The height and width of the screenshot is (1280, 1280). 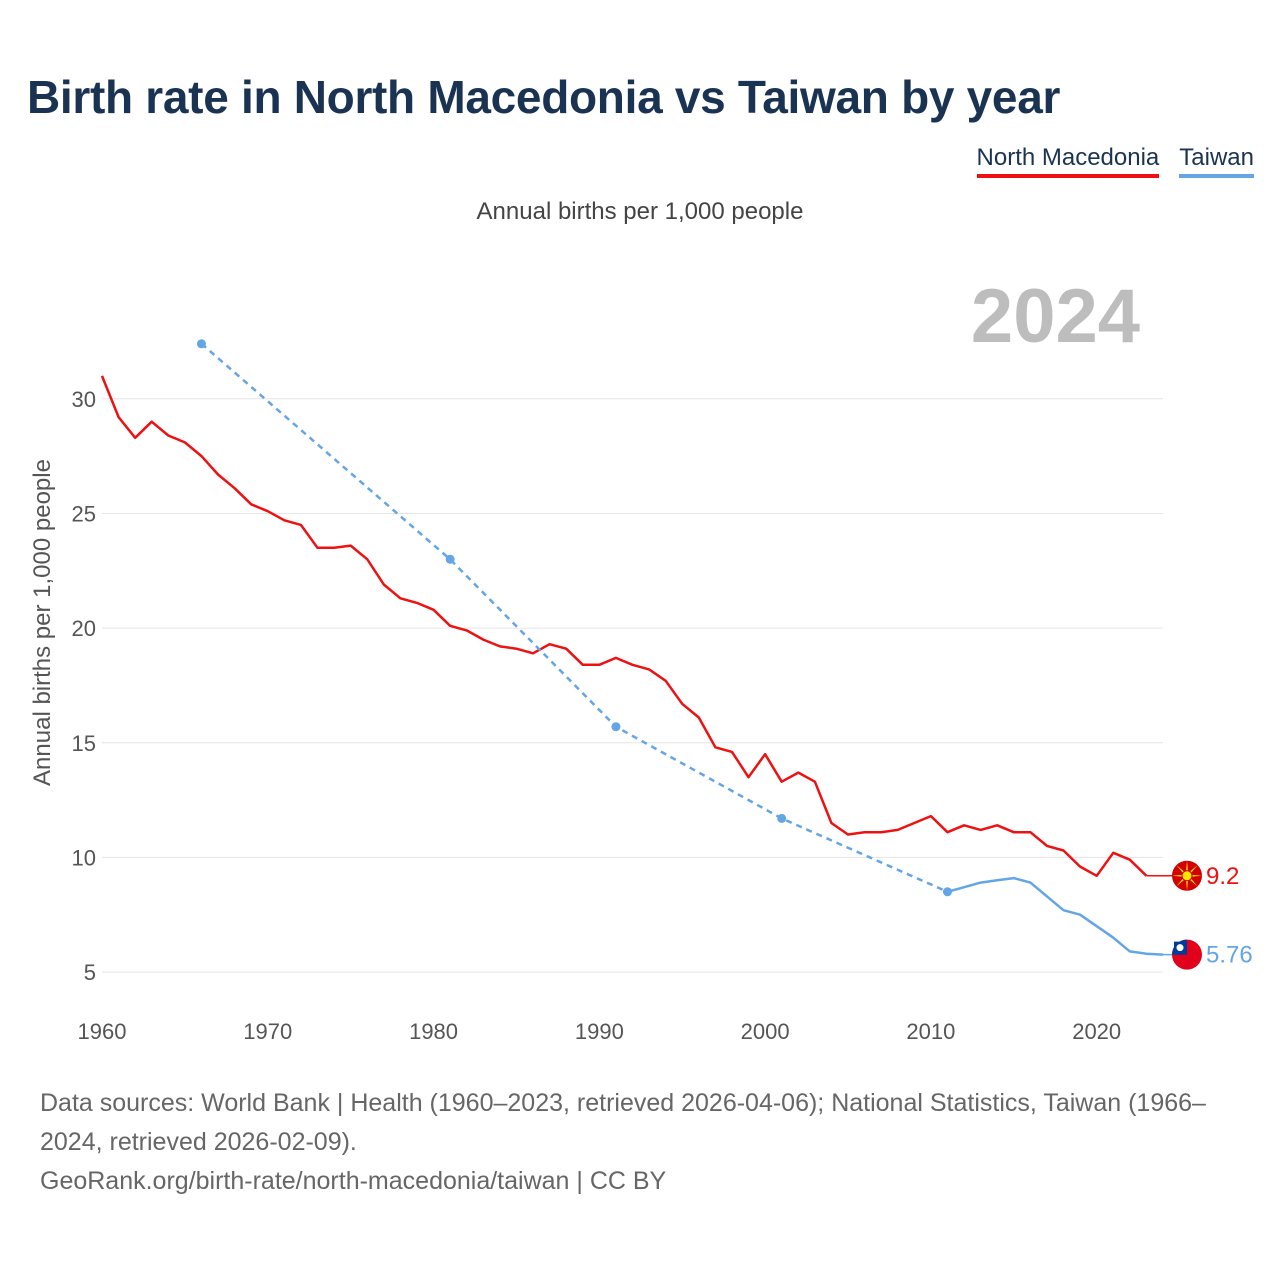 What do you see at coordinates (84, 399) in the screenshot?
I see `y-tick-label-30: 30` at bounding box center [84, 399].